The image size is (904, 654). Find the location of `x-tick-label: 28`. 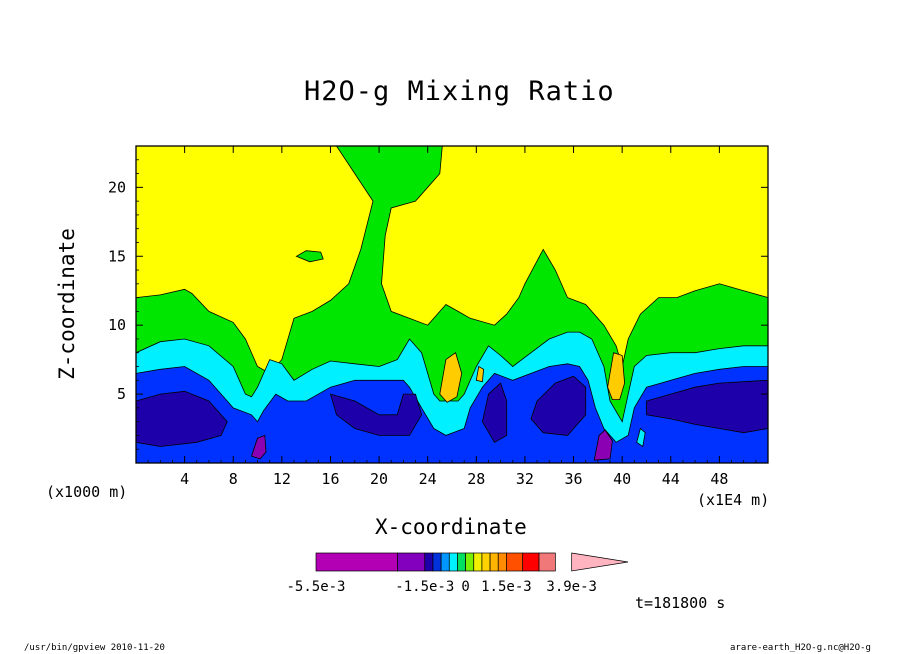

x-tick-label: 28 is located at coordinates (476, 479).